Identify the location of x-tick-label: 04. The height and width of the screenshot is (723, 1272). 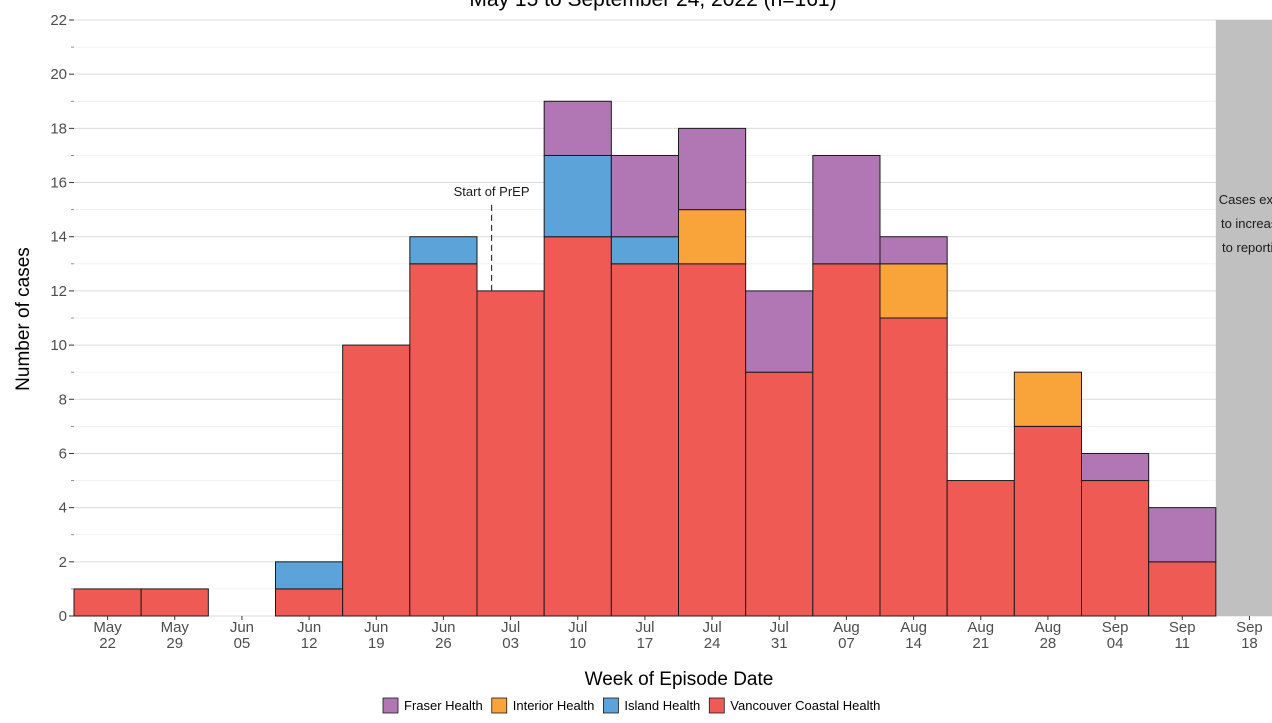
(1115, 643).